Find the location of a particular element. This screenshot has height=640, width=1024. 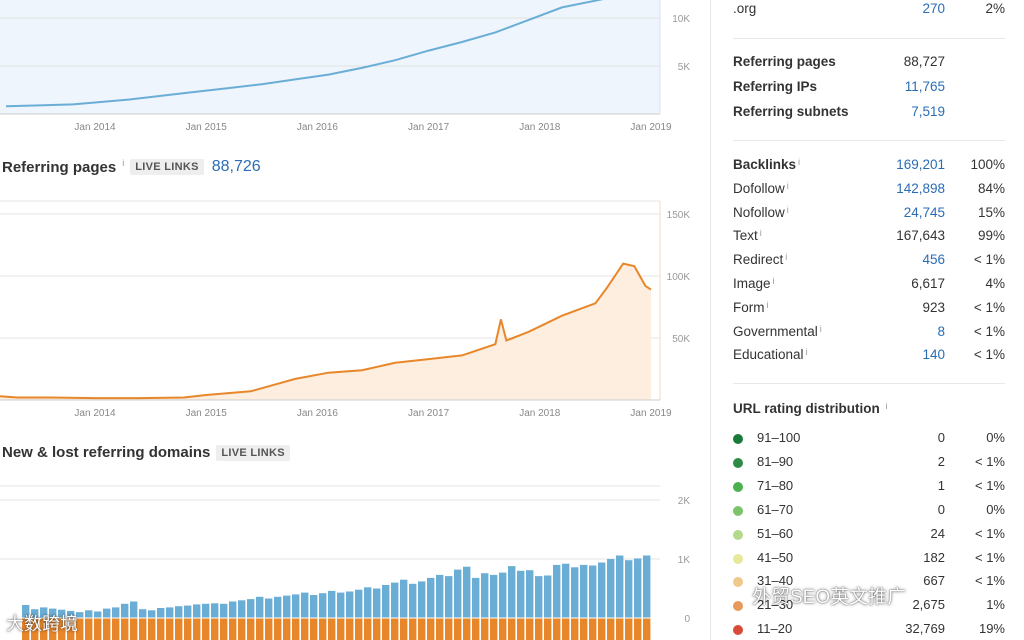

plot-area is located at coordinates (330, 57).